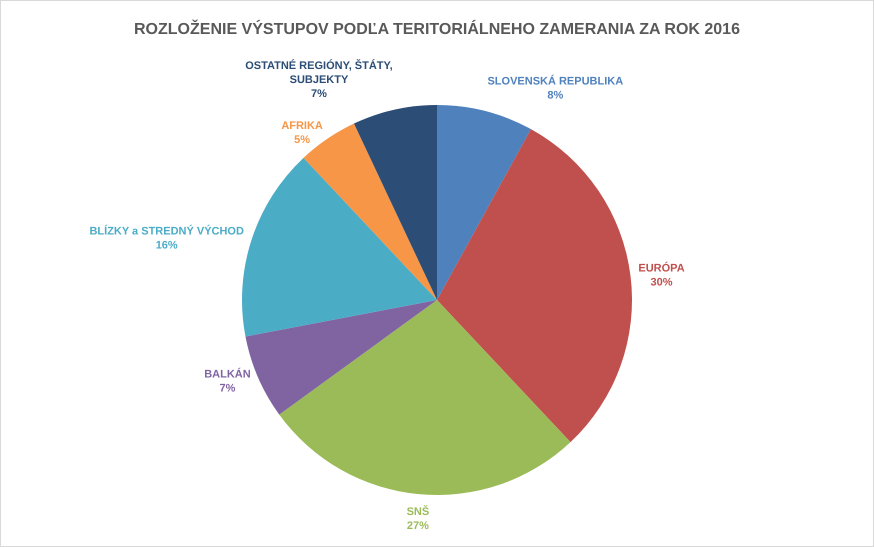  What do you see at coordinates (167, 231) in the screenshot?
I see `slice-label: BLÍZKY a STREDNÝ VÝCHOD` at bounding box center [167, 231].